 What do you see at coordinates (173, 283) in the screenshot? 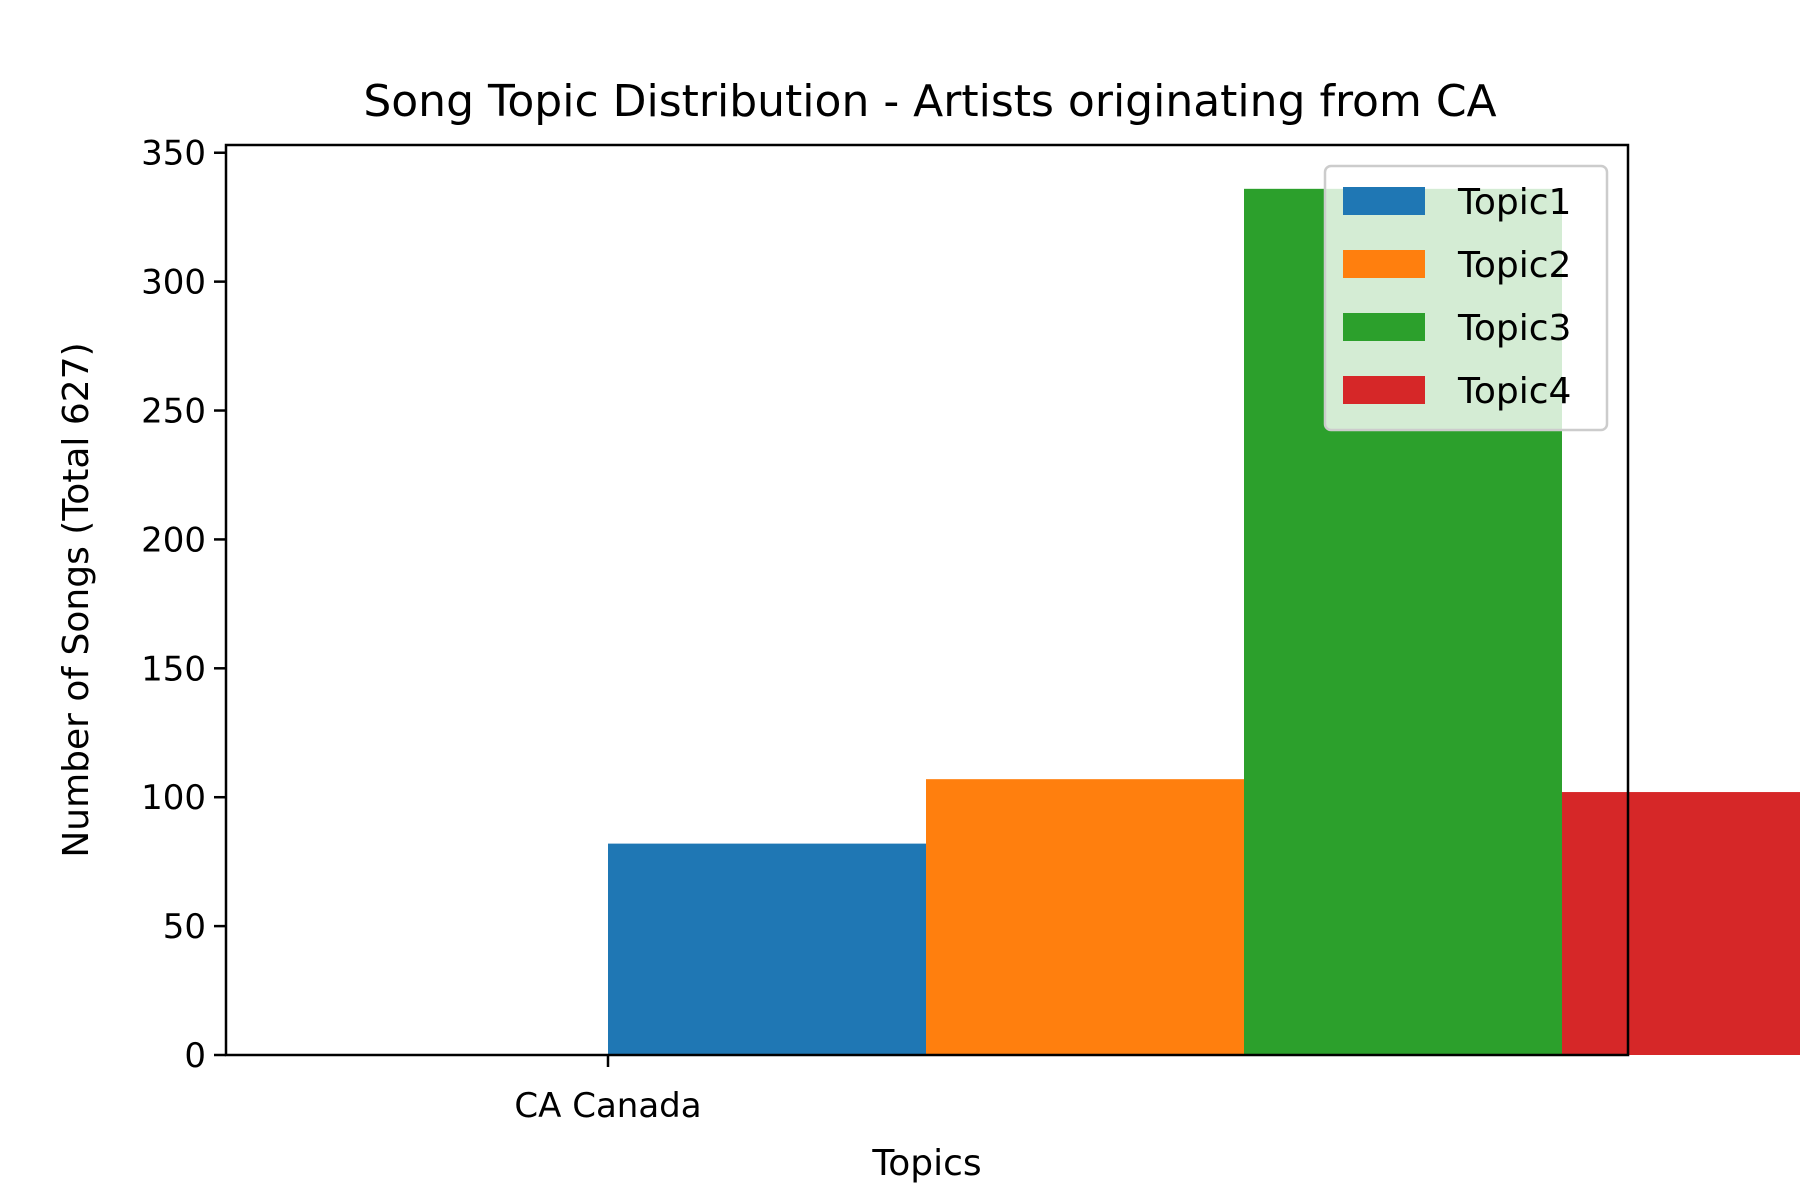
I see `y-tick-label: 300` at bounding box center [173, 283].